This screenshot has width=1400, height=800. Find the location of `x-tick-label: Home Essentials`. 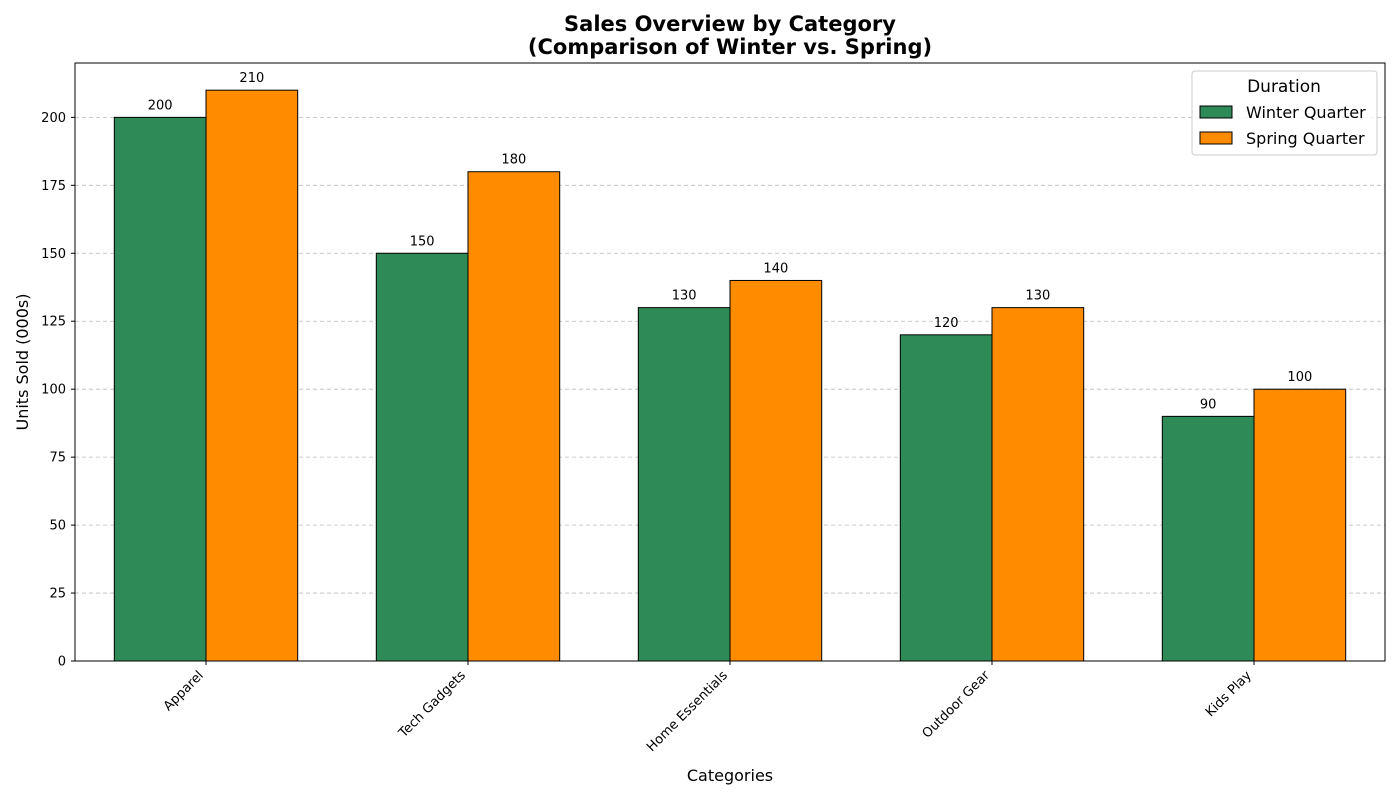

x-tick-label: Home Essentials is located at coordinates (687, 711).